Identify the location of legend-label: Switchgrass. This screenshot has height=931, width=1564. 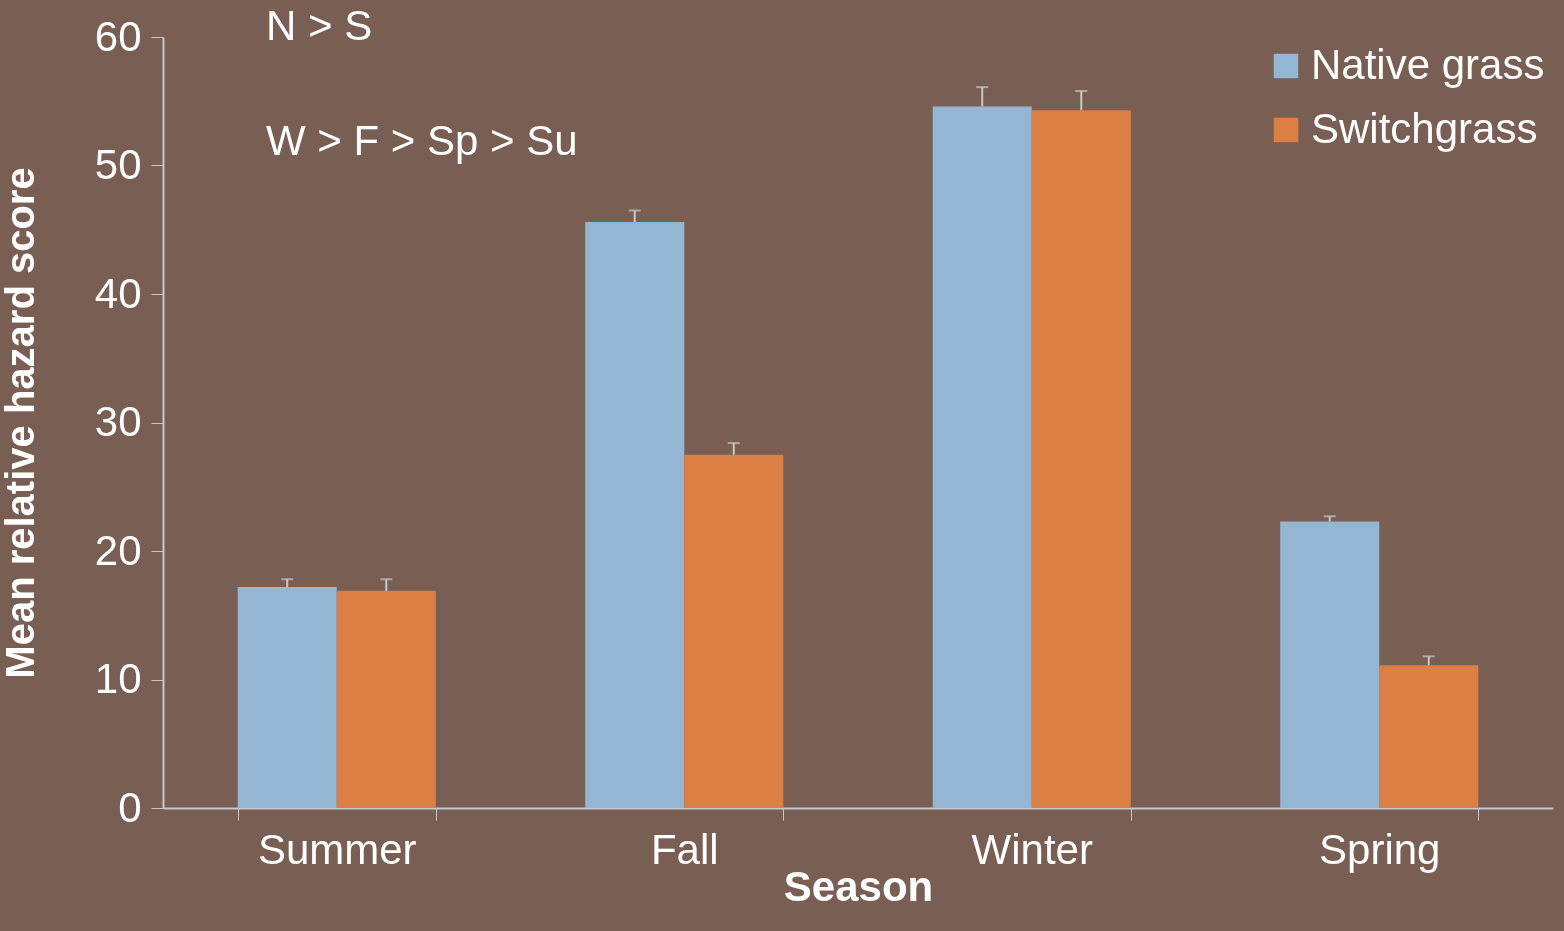
(1424, 128).